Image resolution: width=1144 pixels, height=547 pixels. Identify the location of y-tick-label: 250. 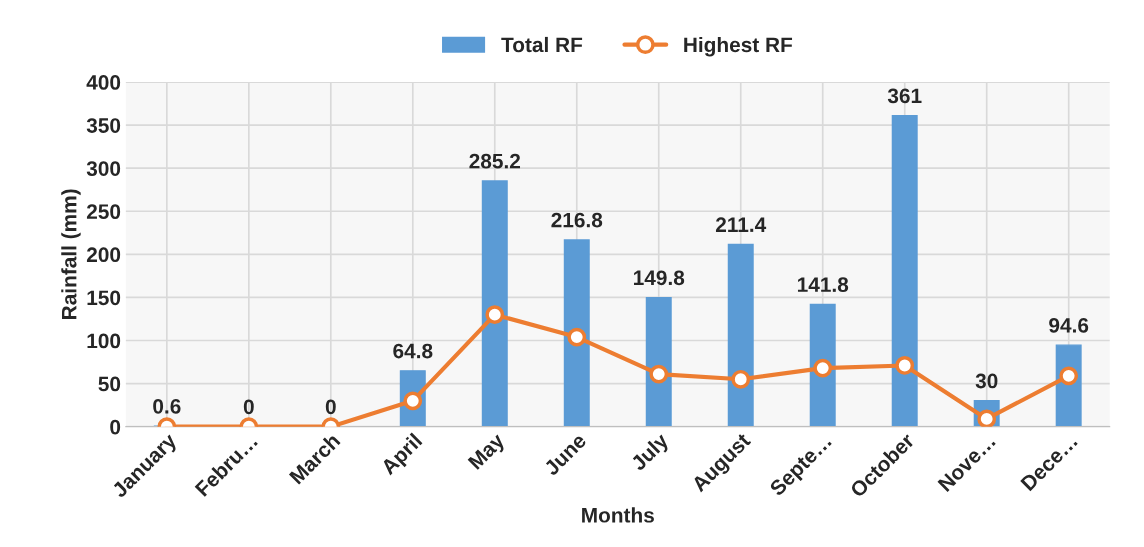
(103, 212).